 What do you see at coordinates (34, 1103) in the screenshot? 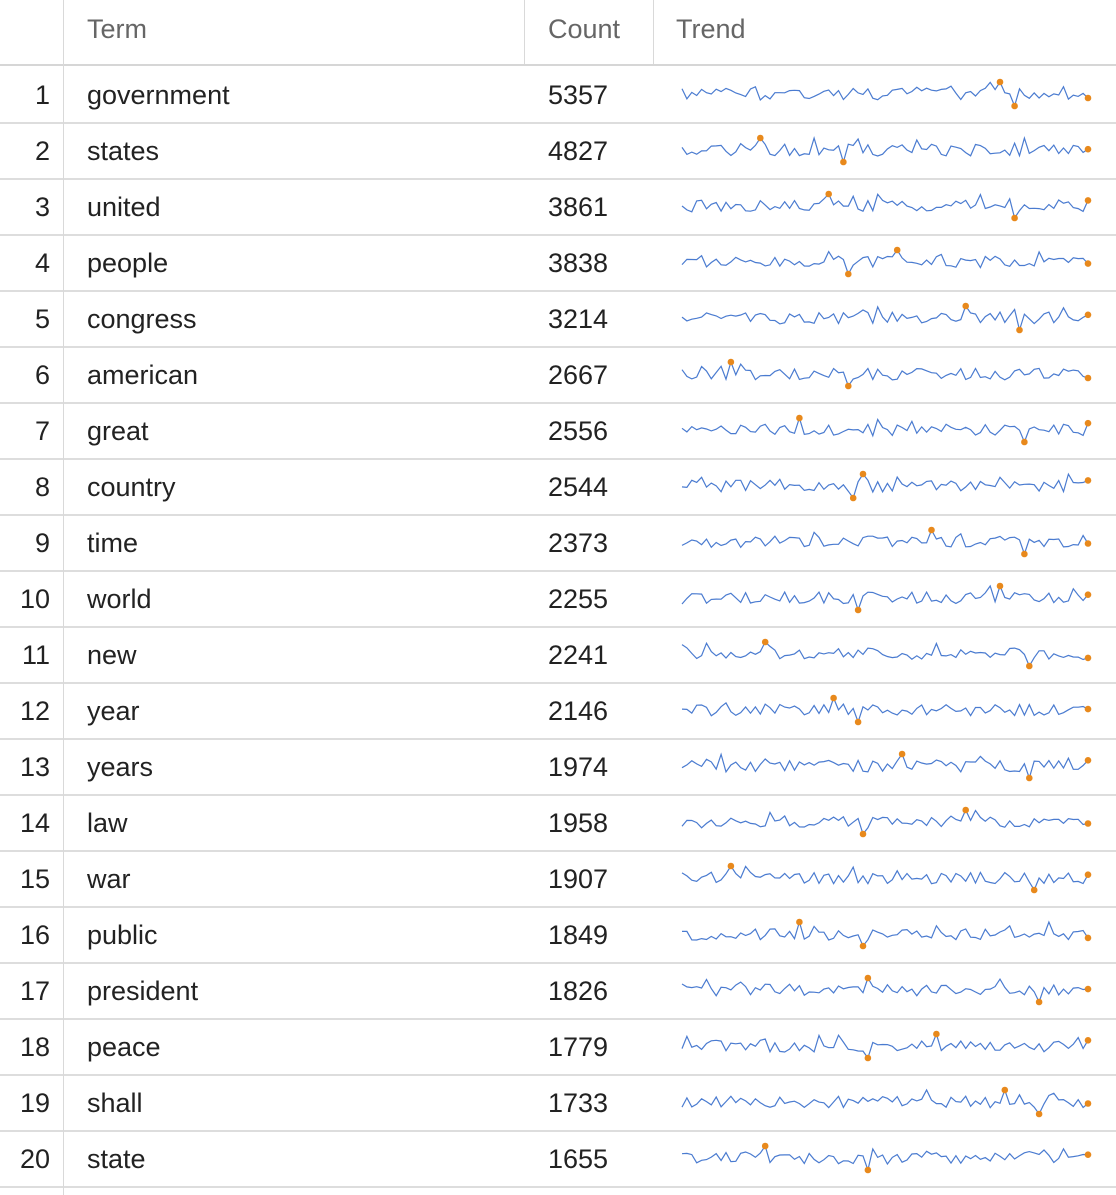
I see `row-index: 19` at bounding box center [34, 1103].